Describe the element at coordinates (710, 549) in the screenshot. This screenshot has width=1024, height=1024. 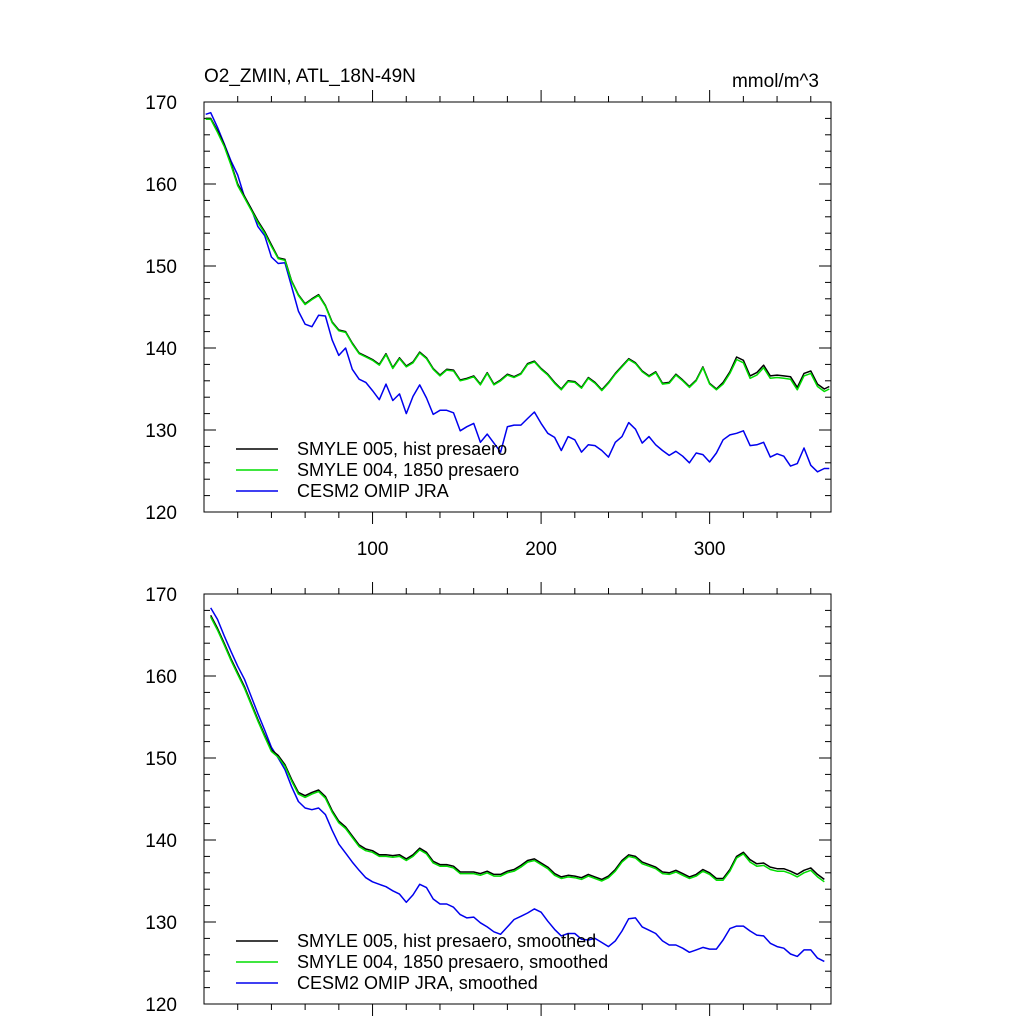
I see `x-tick-label: 300` at that location.